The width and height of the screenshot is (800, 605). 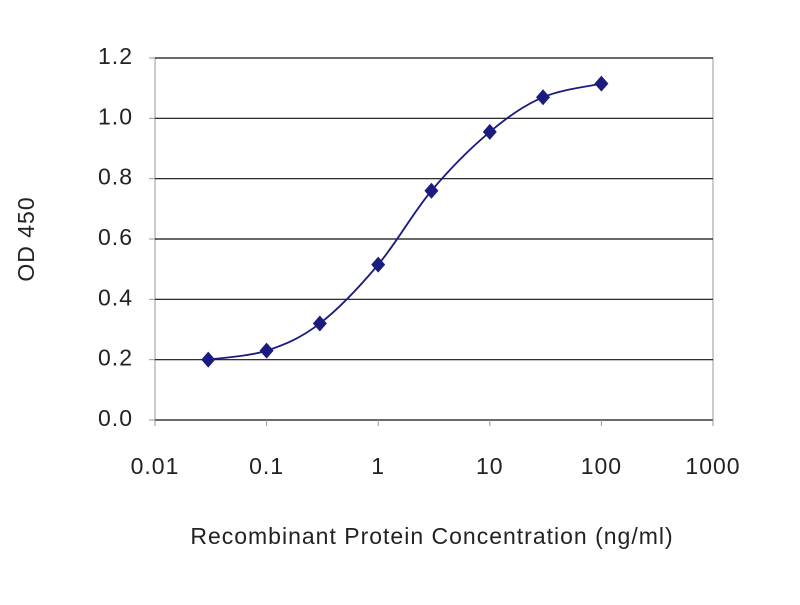 What do you see at coordinates (115, 177) in the screenshot?
I see `y-tick-label: 0.8` at bounding box center [115, 177].